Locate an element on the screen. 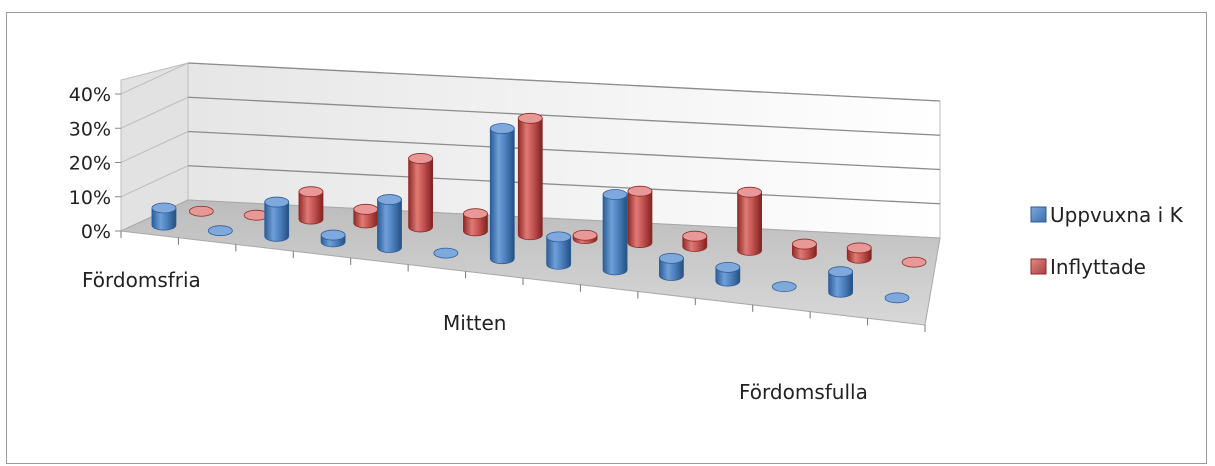 The height and width of the screenshot is (466, 1215). legend-label-inflyttade: Inflyttade is located at coordinates (1098, 267).